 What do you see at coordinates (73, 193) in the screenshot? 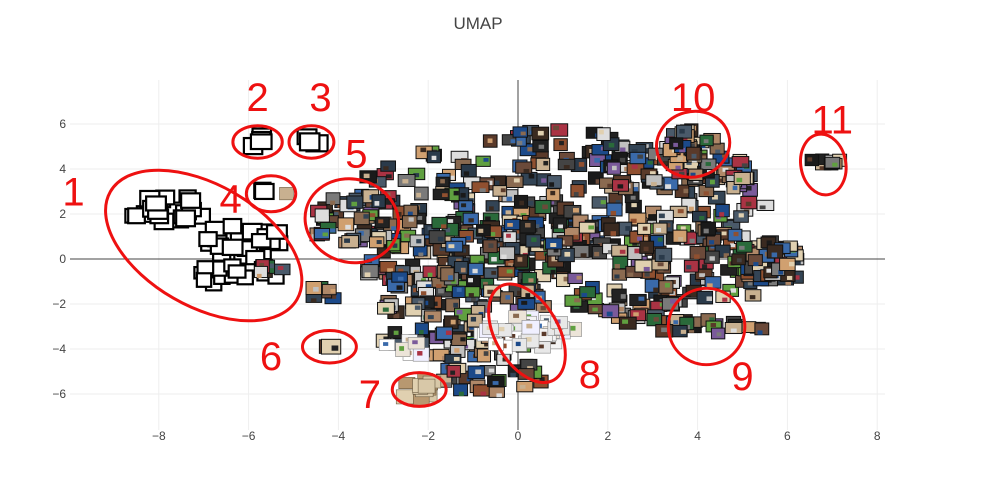
I see `cluster-1-label: 1` at bounding box center [73, 193].